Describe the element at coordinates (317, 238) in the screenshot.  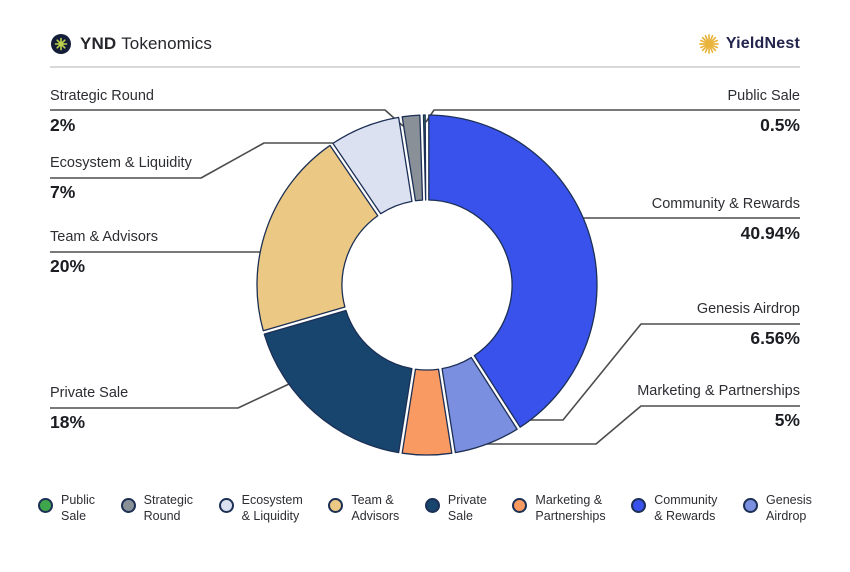
I see `donut-segment-team-advisors` at that location.